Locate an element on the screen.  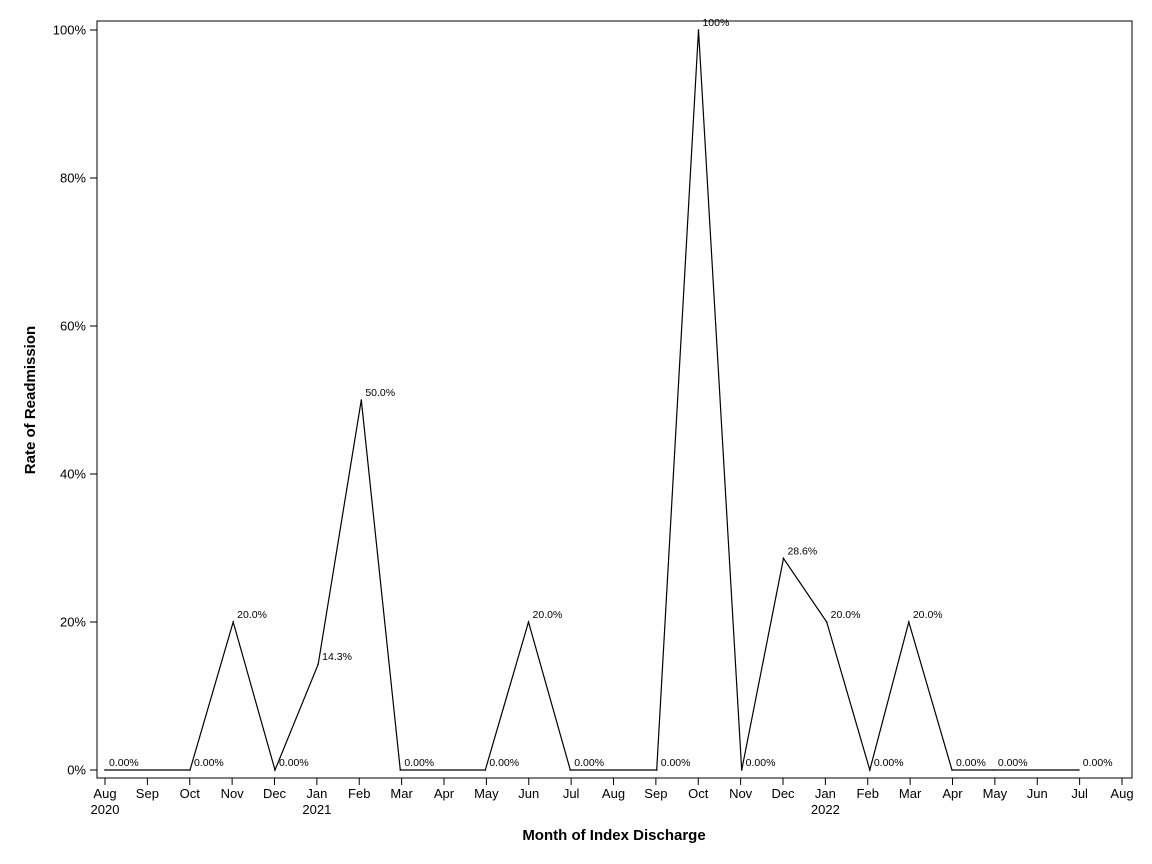
y-tick-label: 100% is located at coordinates (70, 30).